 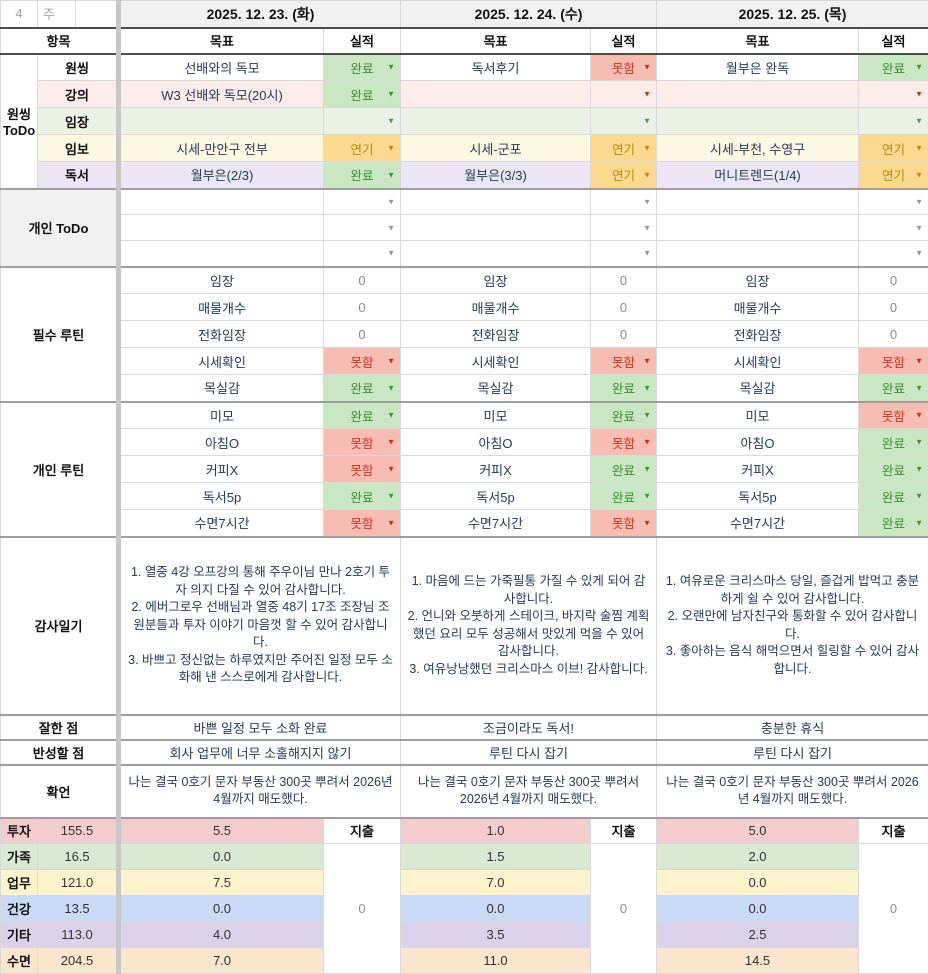 I want to click on category-total-cell: 113.0, so click(x=78, y=935).